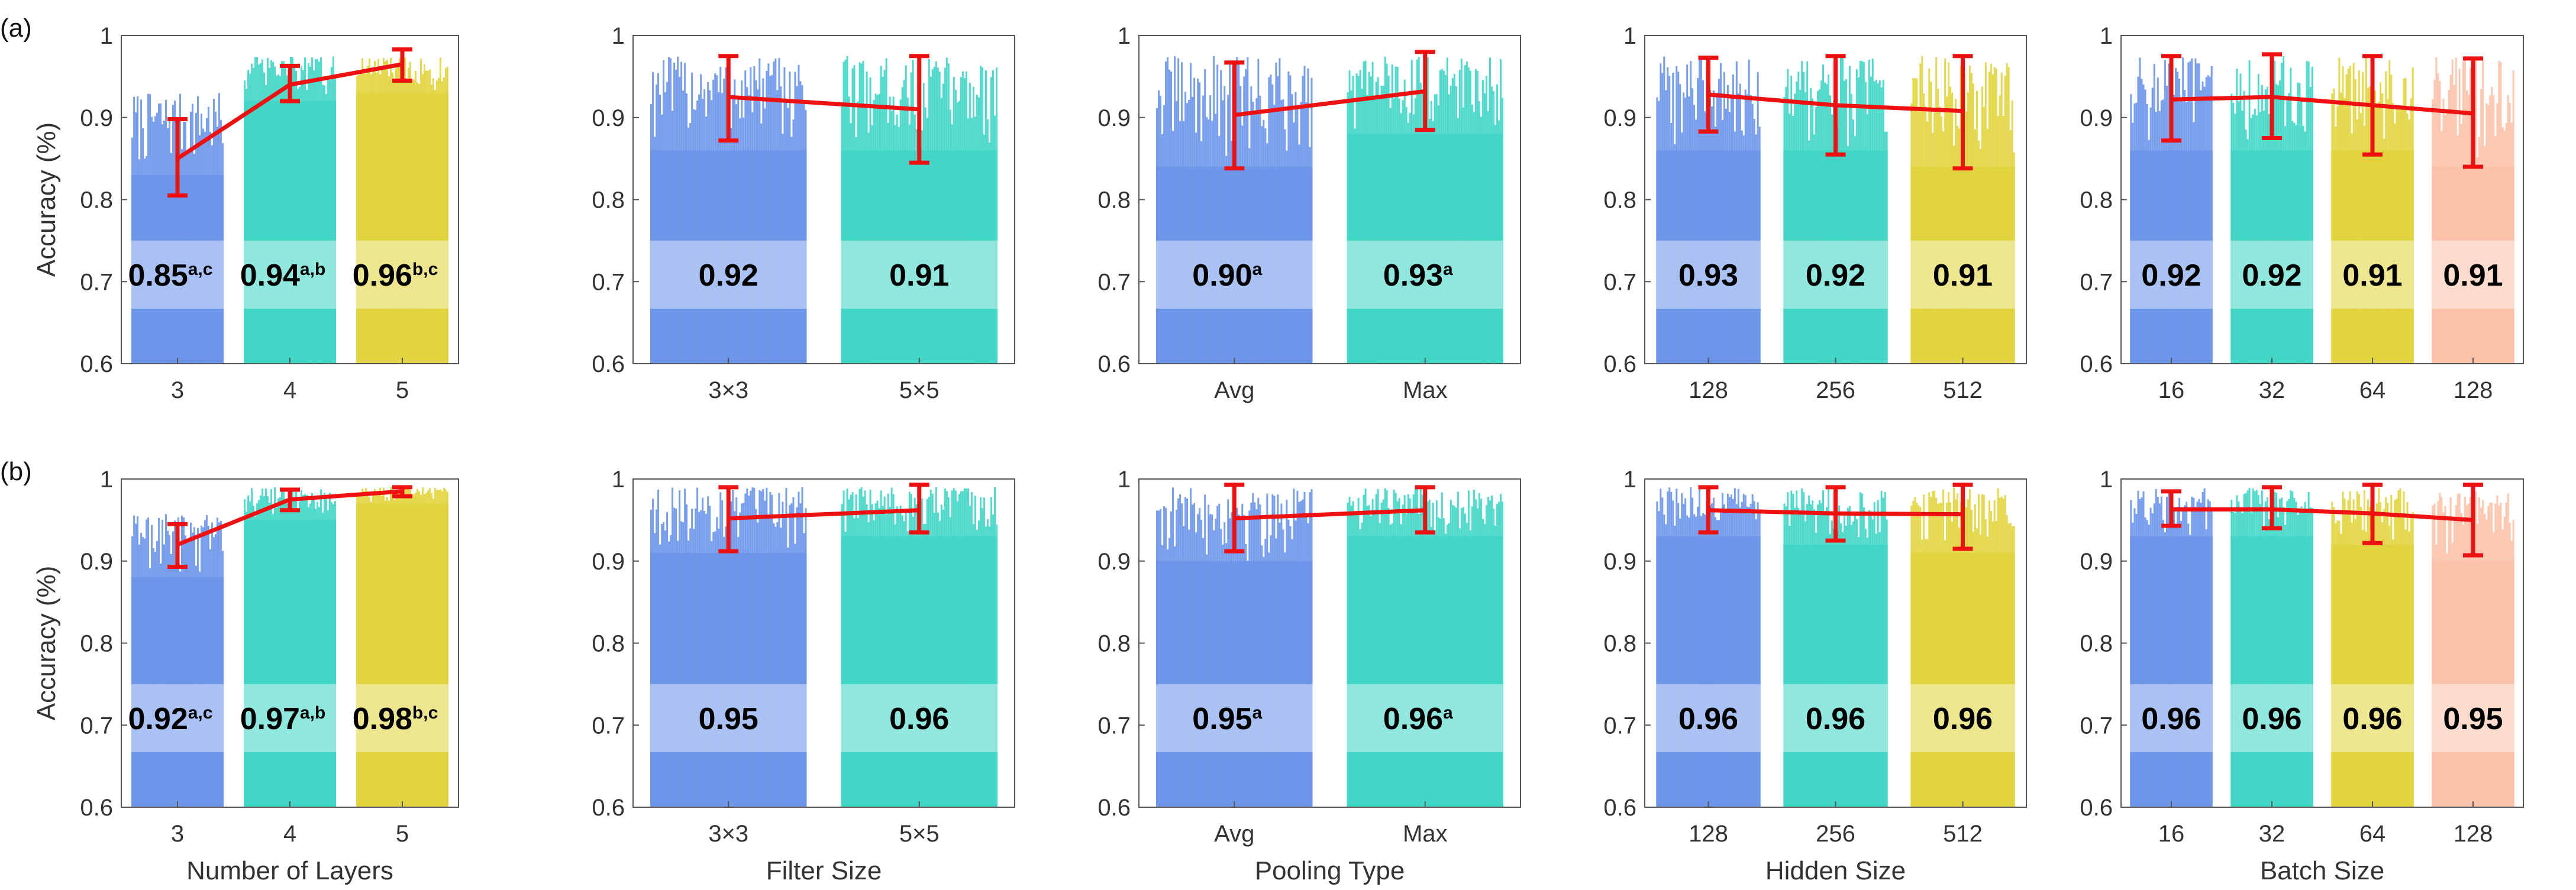  Describe the element at coordinates (1227, 275) in the screenshot. I see `mean-label: 0.90a` at that location.